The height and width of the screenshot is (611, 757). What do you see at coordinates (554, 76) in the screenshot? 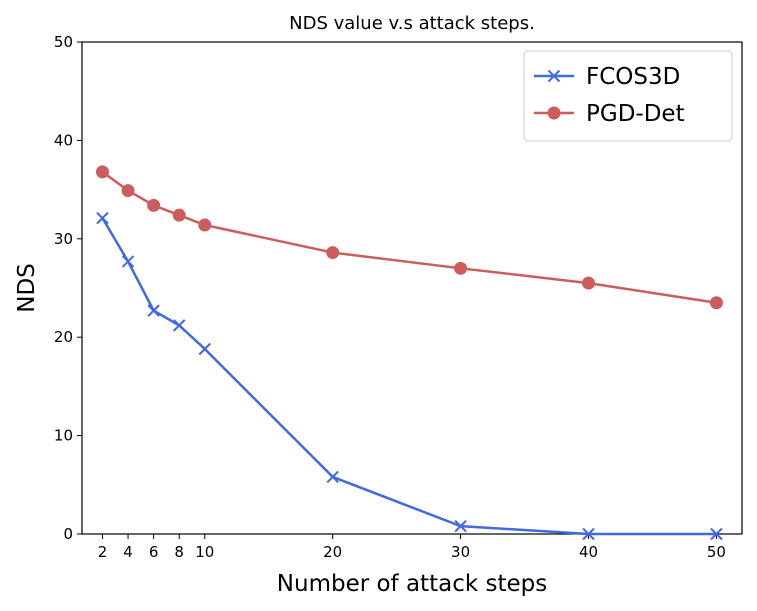
I see `legend-fcos3d-marker` at bounding box center [554, 76].